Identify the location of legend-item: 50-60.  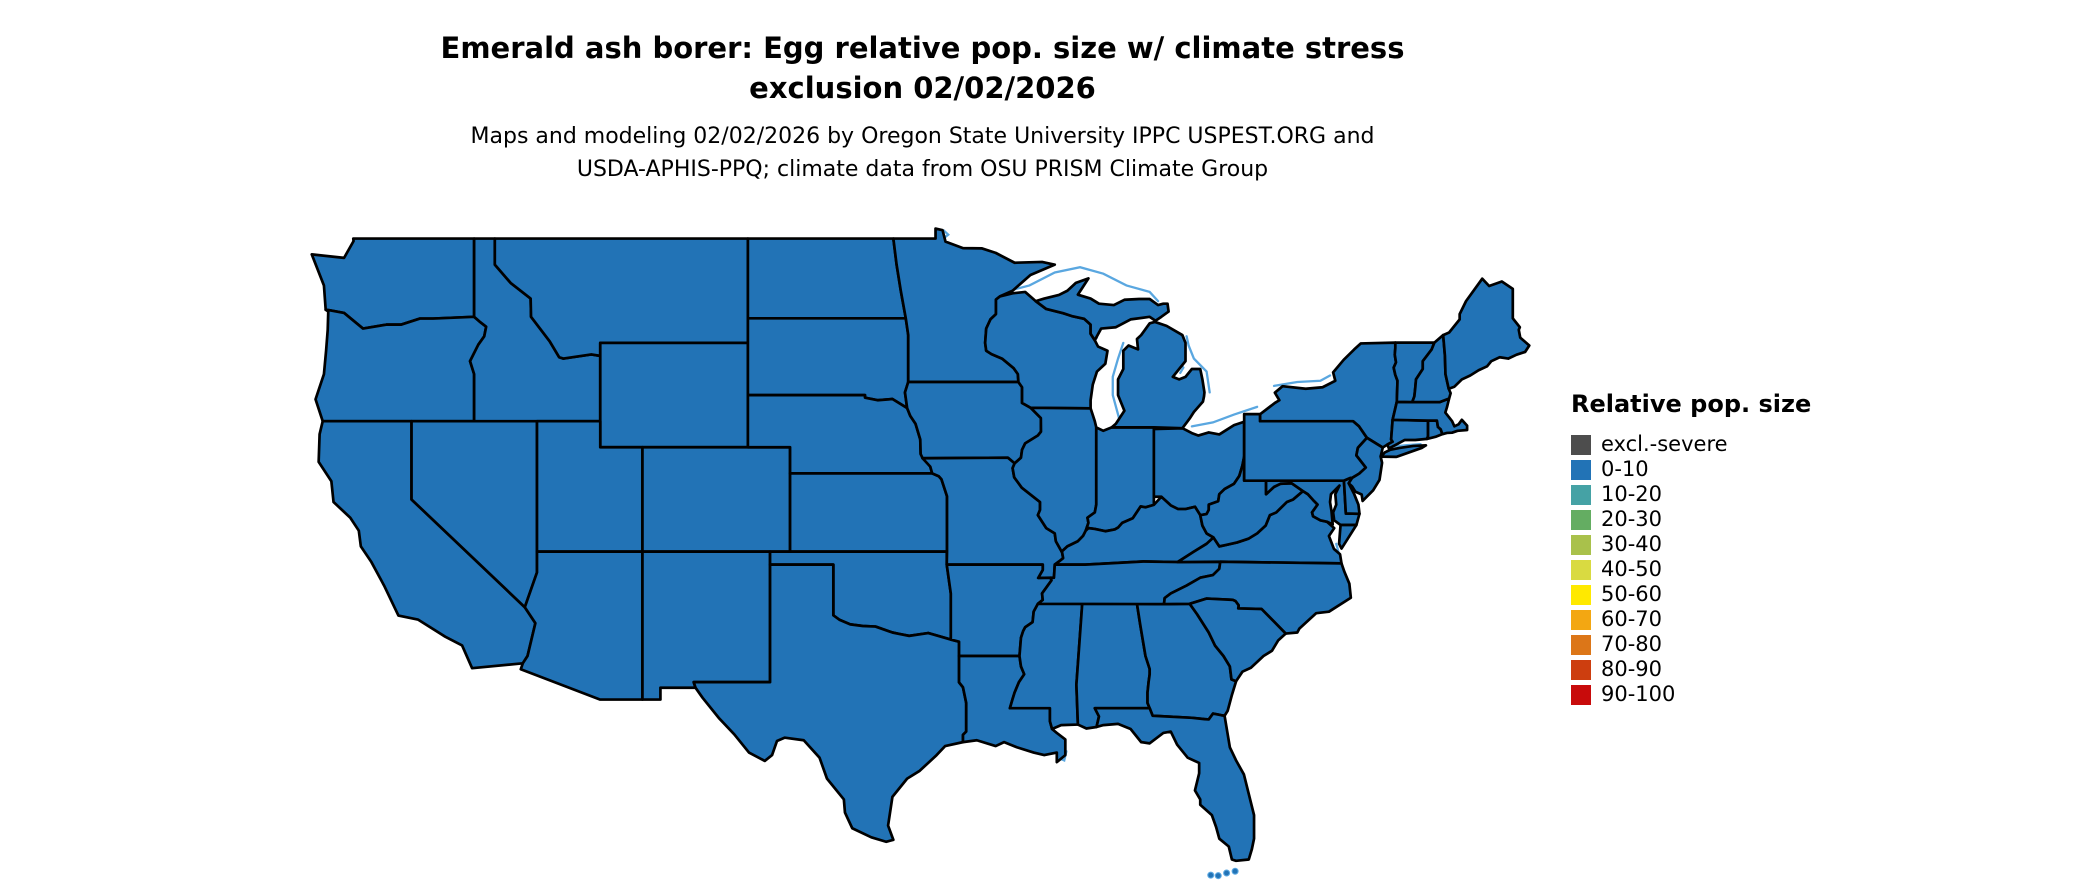
(1691, 594).